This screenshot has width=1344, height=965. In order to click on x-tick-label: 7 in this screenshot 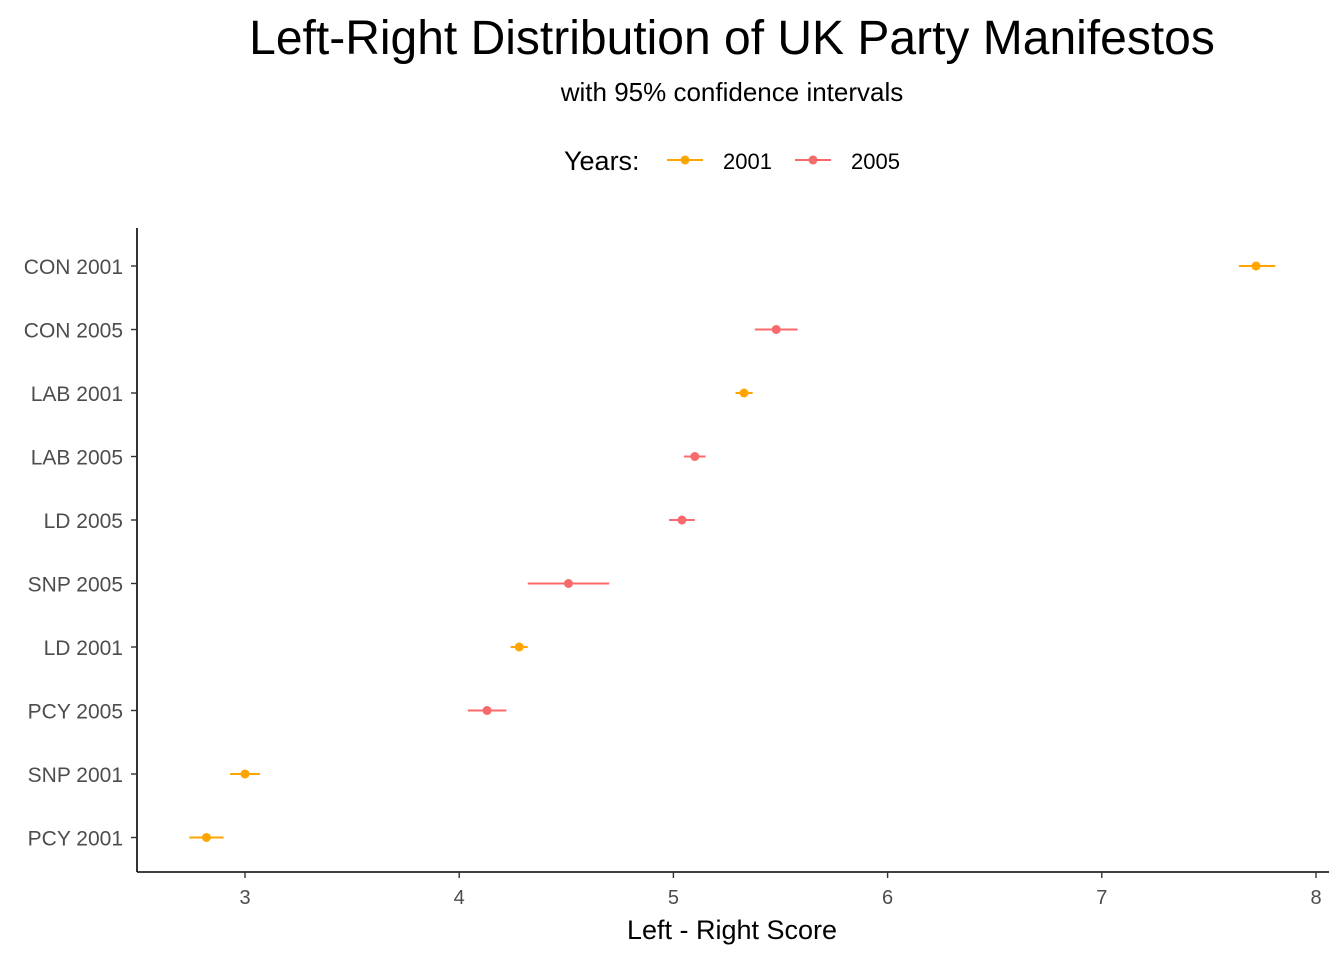, I will do `click(1101, 898)`.